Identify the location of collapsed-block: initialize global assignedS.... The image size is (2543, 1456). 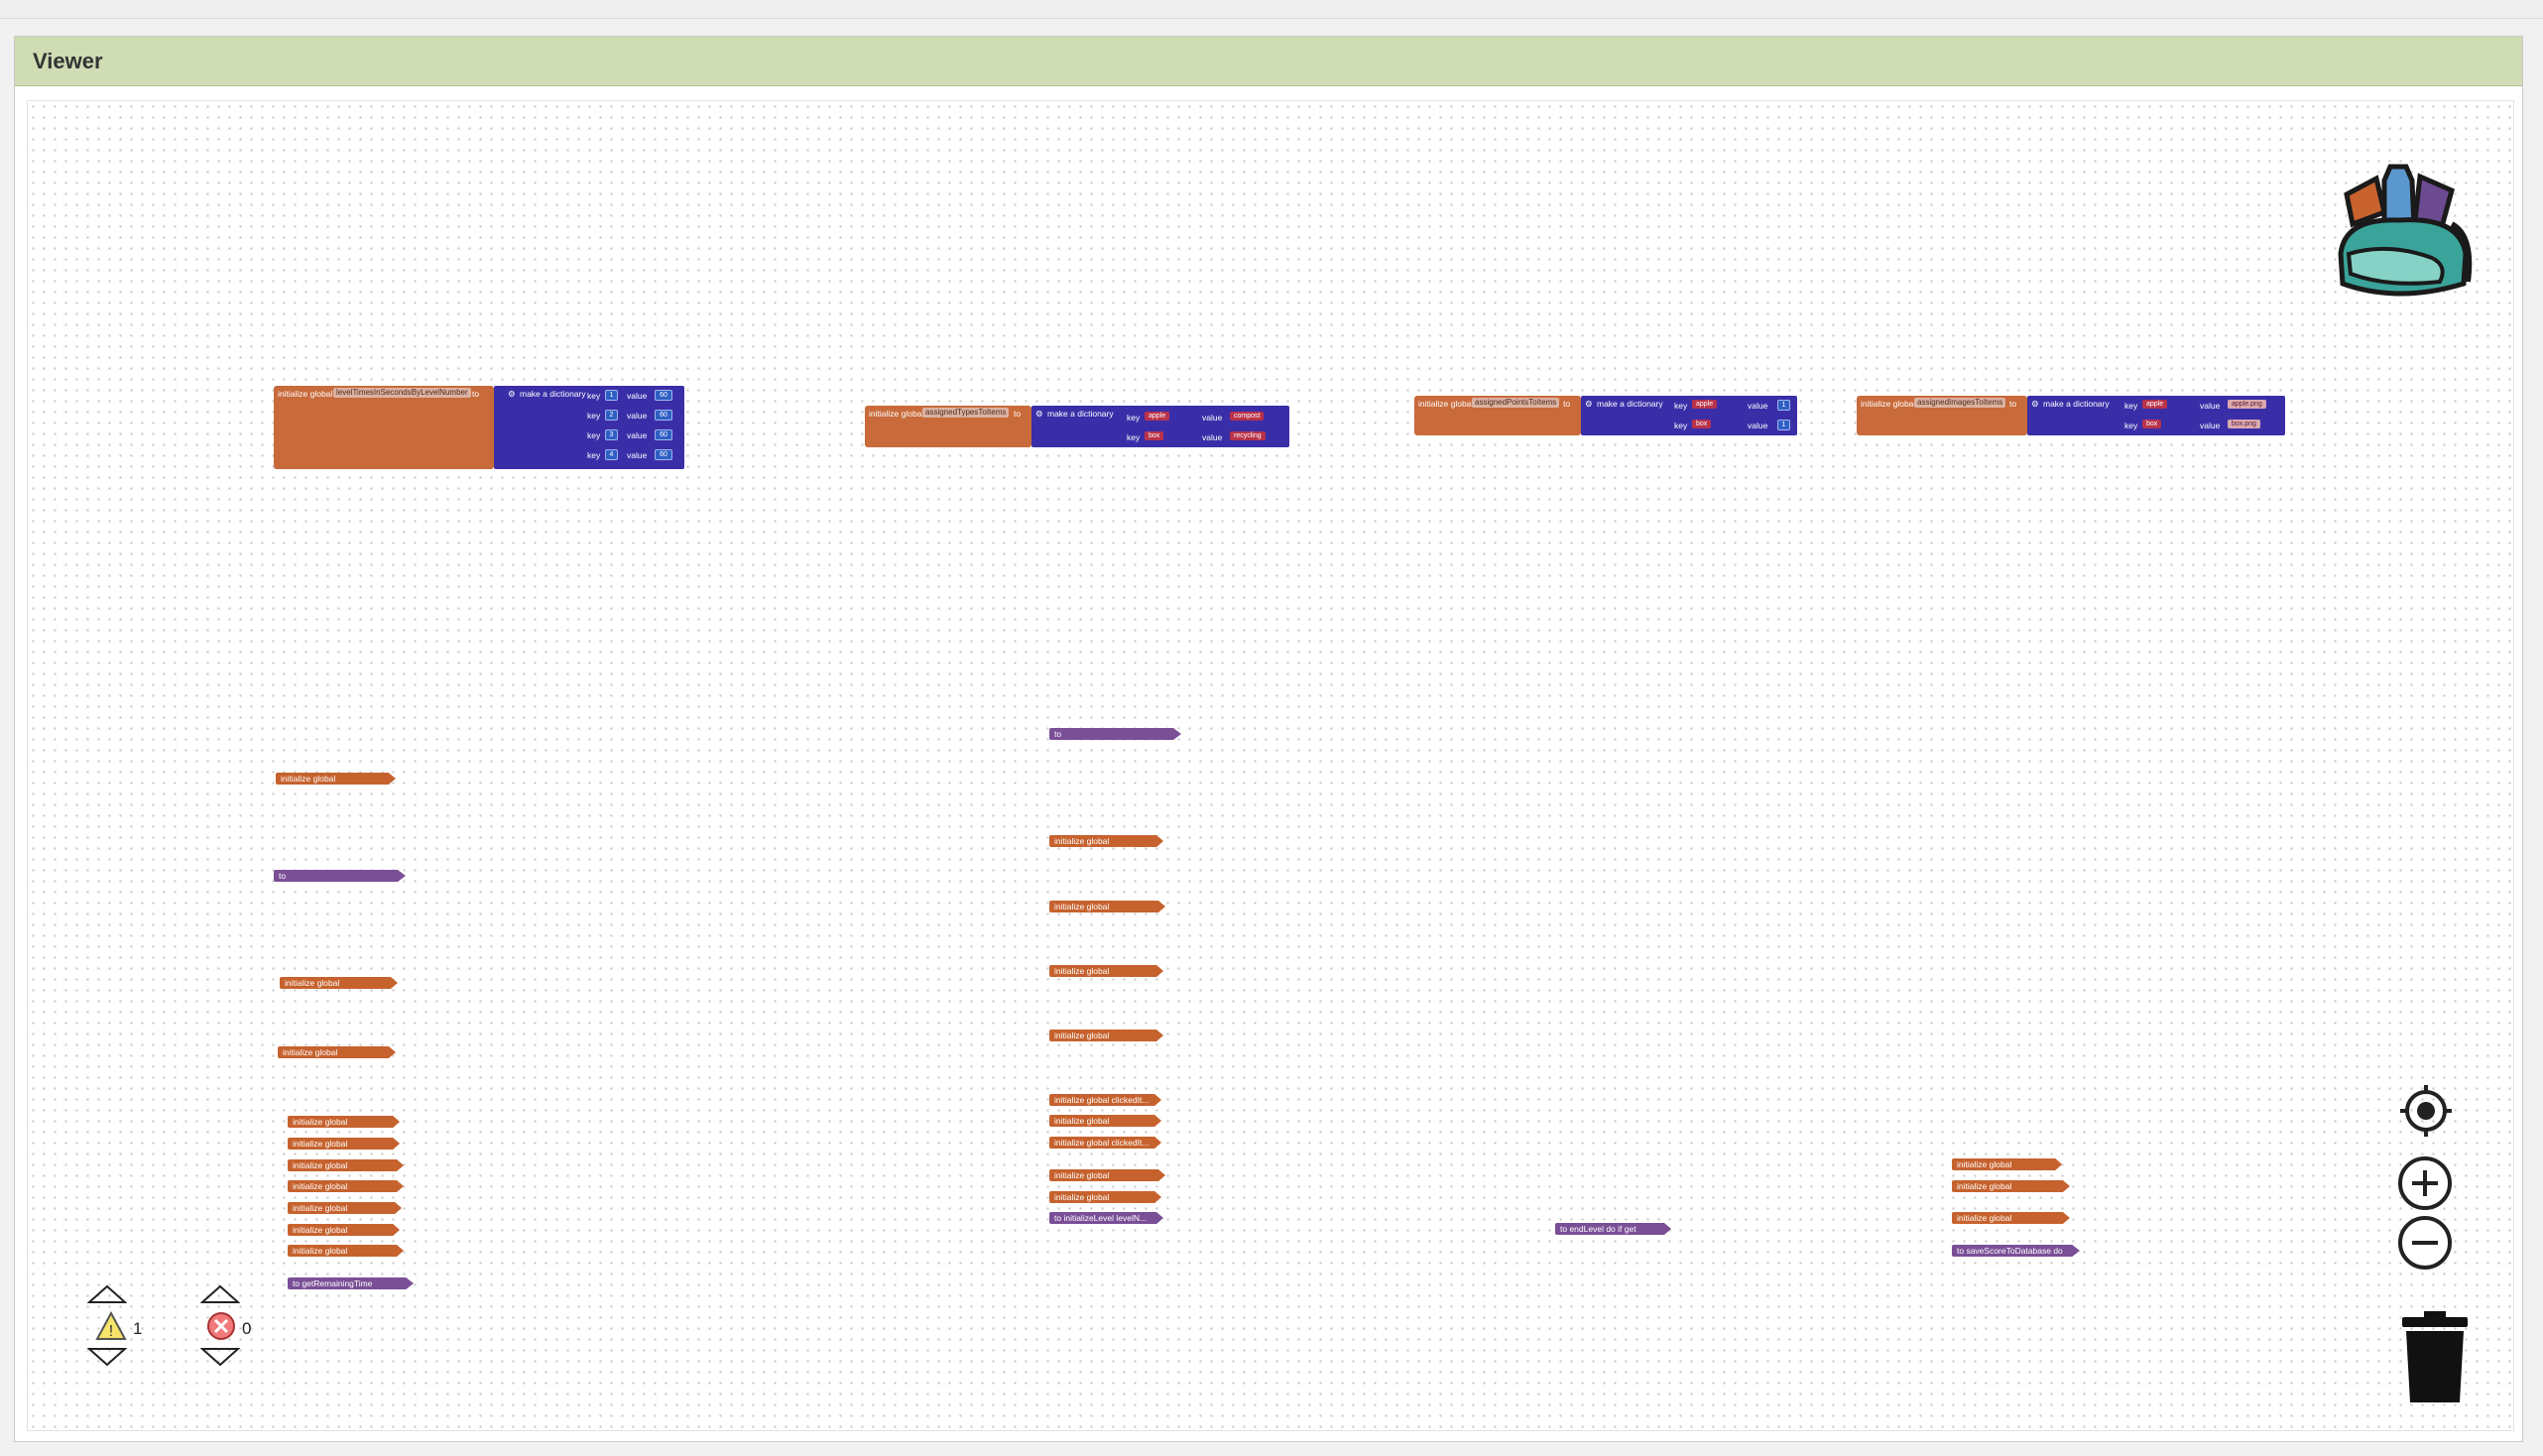
(1107, 906).